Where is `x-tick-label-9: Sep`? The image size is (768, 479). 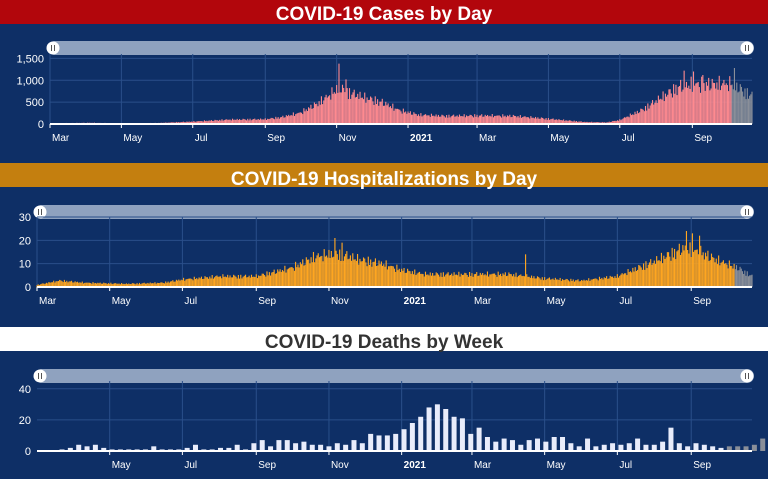
x-tick-label-9: Sep is located at coordinates (703, 138).